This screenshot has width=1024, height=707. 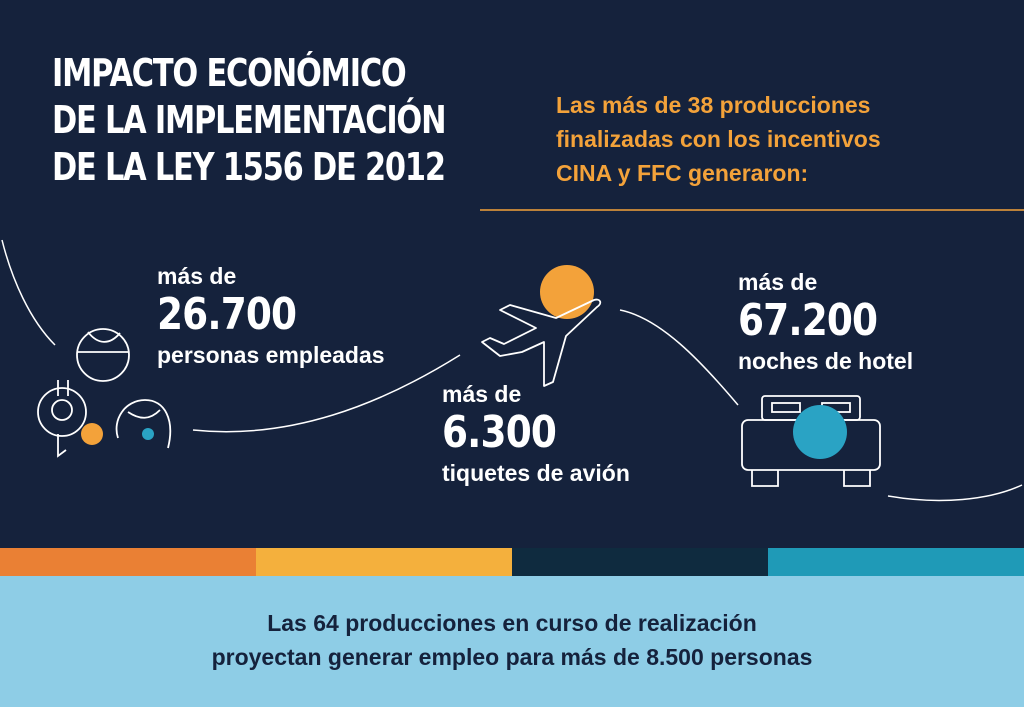 I want to click on stripe-teal, so click(x=896, y=562).